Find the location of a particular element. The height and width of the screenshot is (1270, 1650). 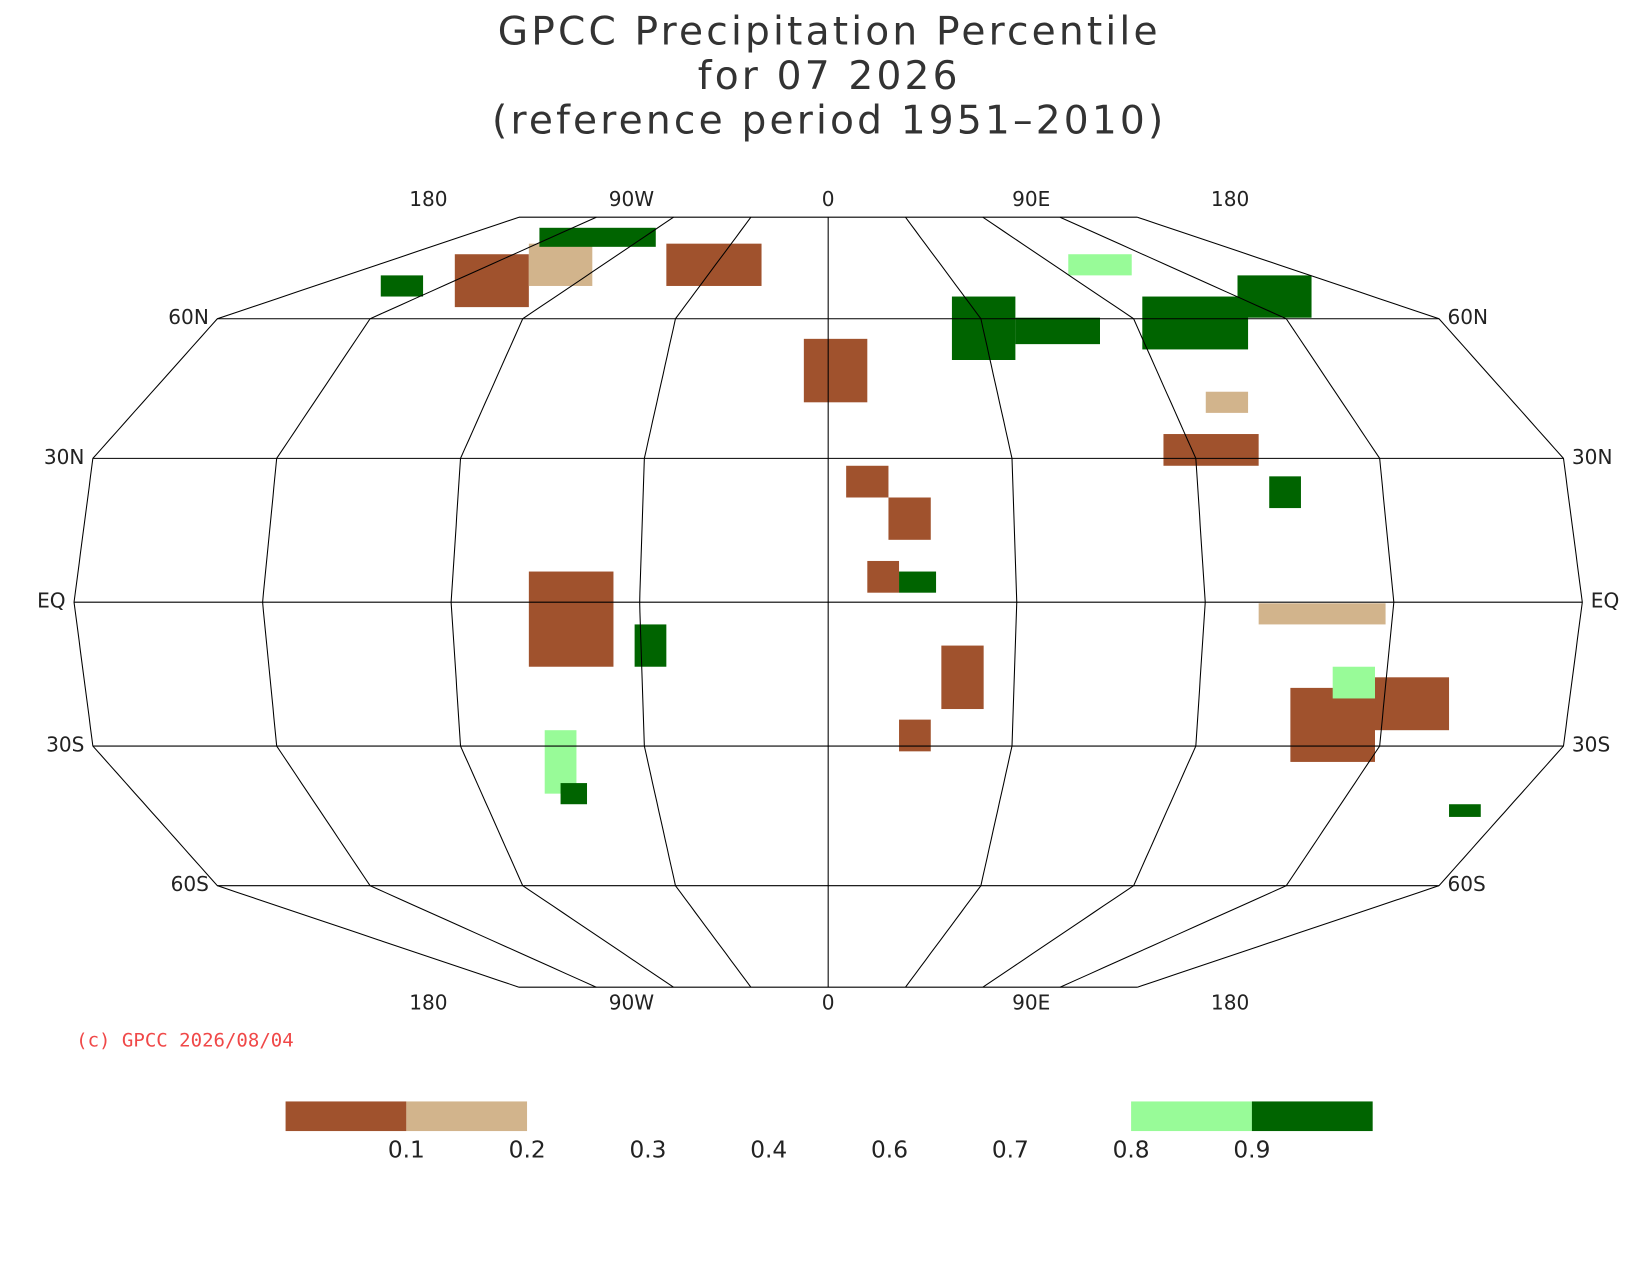

legend-label: 0.7 is located at coordinates (1010, 1150).